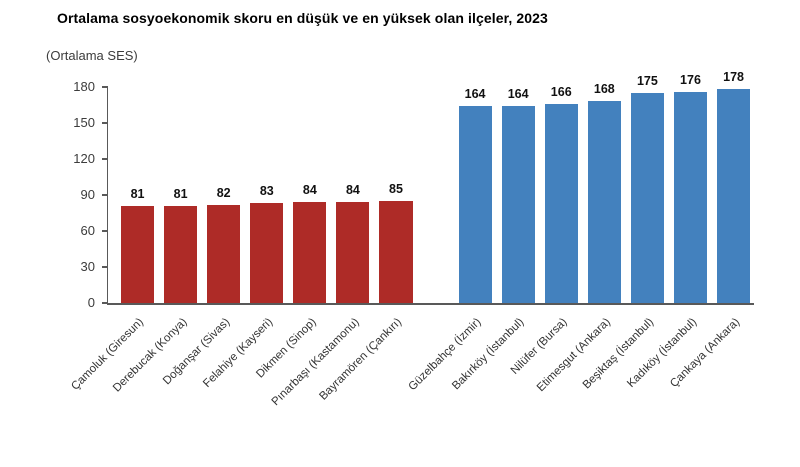 Image resolution: width=800 pixels, height=467 pixels. I want to click on x-axis-category-label: Etimesgut (Ankara), so click(573, 355).